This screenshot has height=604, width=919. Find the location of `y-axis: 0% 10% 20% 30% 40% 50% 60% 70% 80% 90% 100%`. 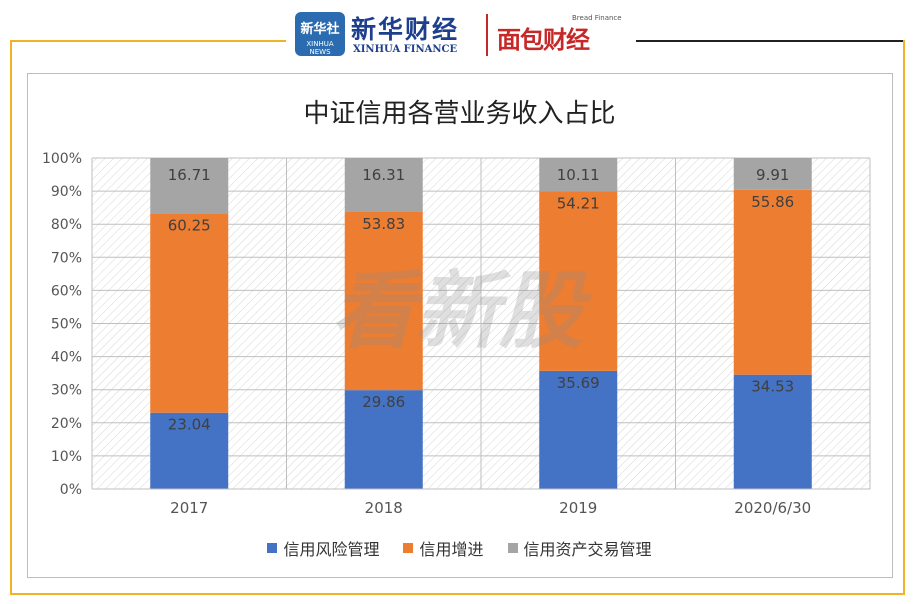

y-axis: 0% 10% 20% 30% 40% 50% 60% 70% 80% 90% 100% is located at coordinates (62, 324).